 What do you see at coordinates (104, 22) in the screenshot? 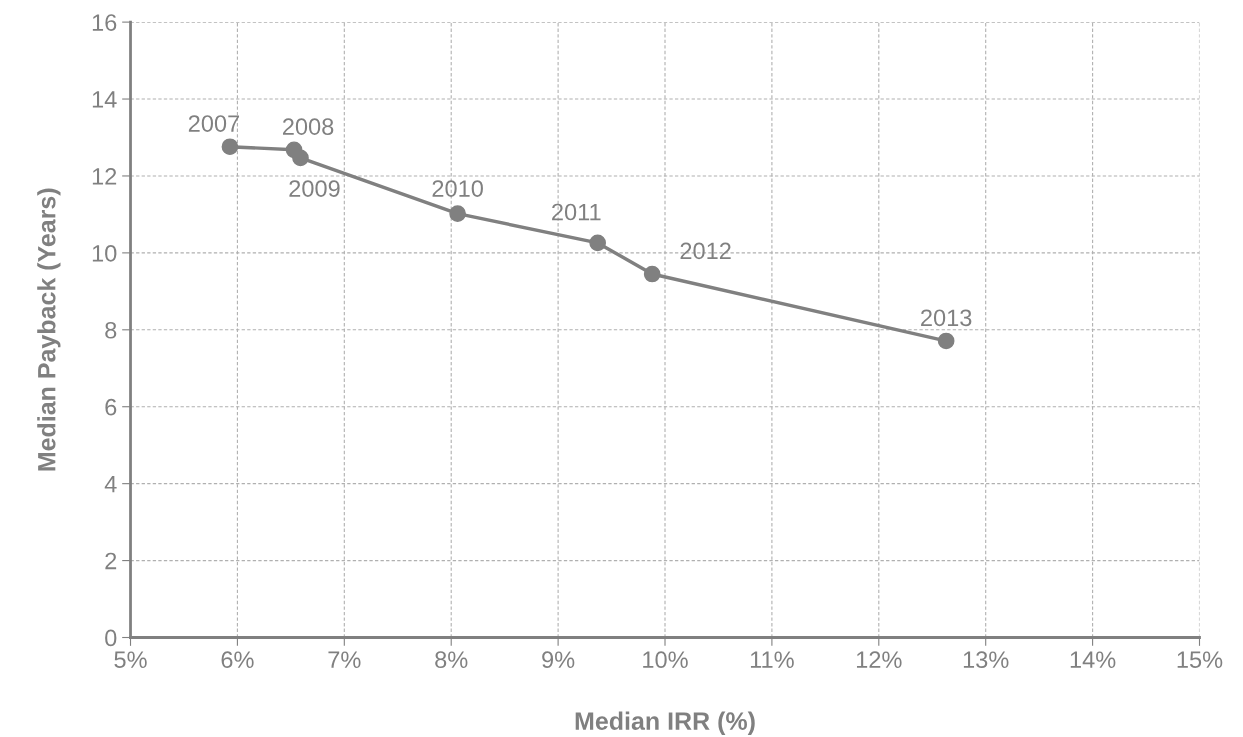
I see `y-tick-label: 16` at bounding box center [104, 22].